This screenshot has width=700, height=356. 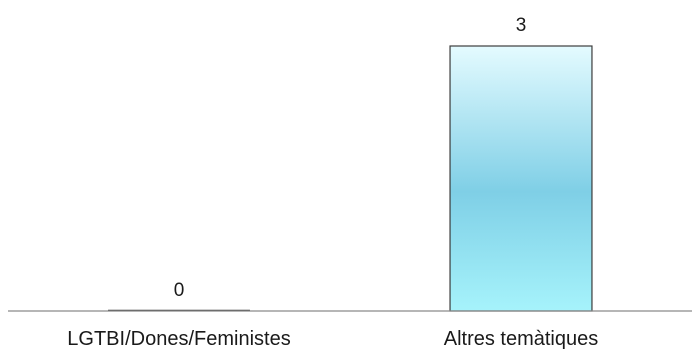 I want to click on data-label-1: 3, so click(x=521, y=25).